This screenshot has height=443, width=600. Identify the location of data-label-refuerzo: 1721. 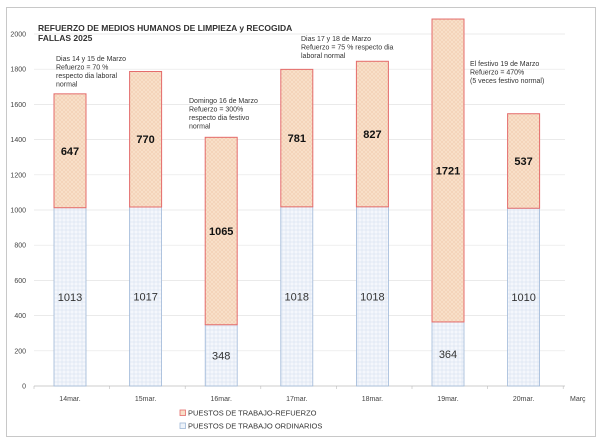
(448, 171).